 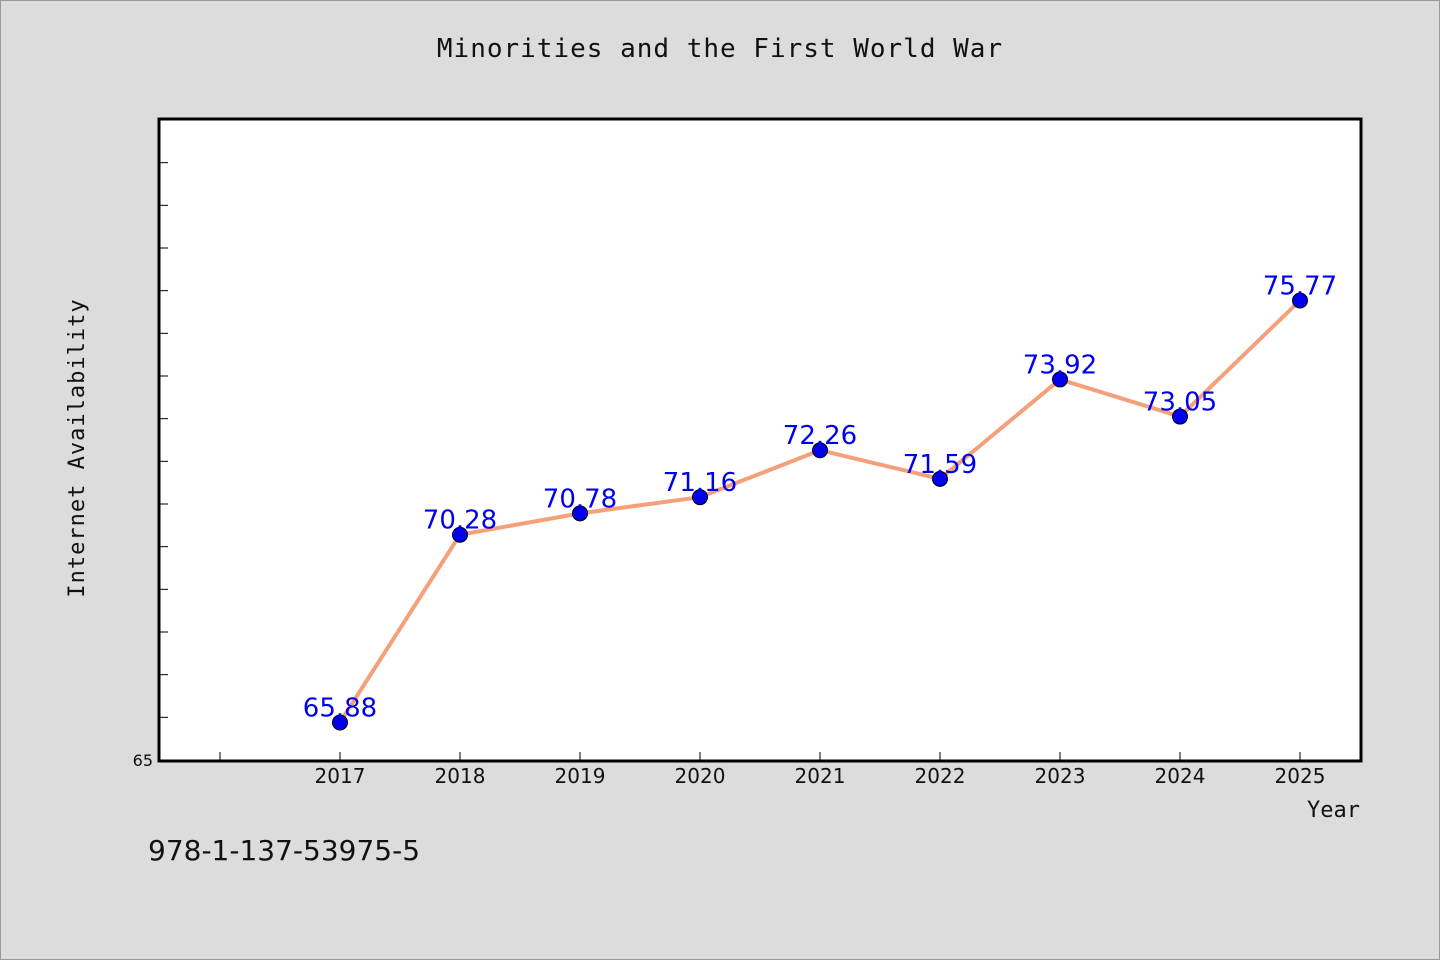 I want to click on x-tick-label: 2020, so click(x=700, y=776).